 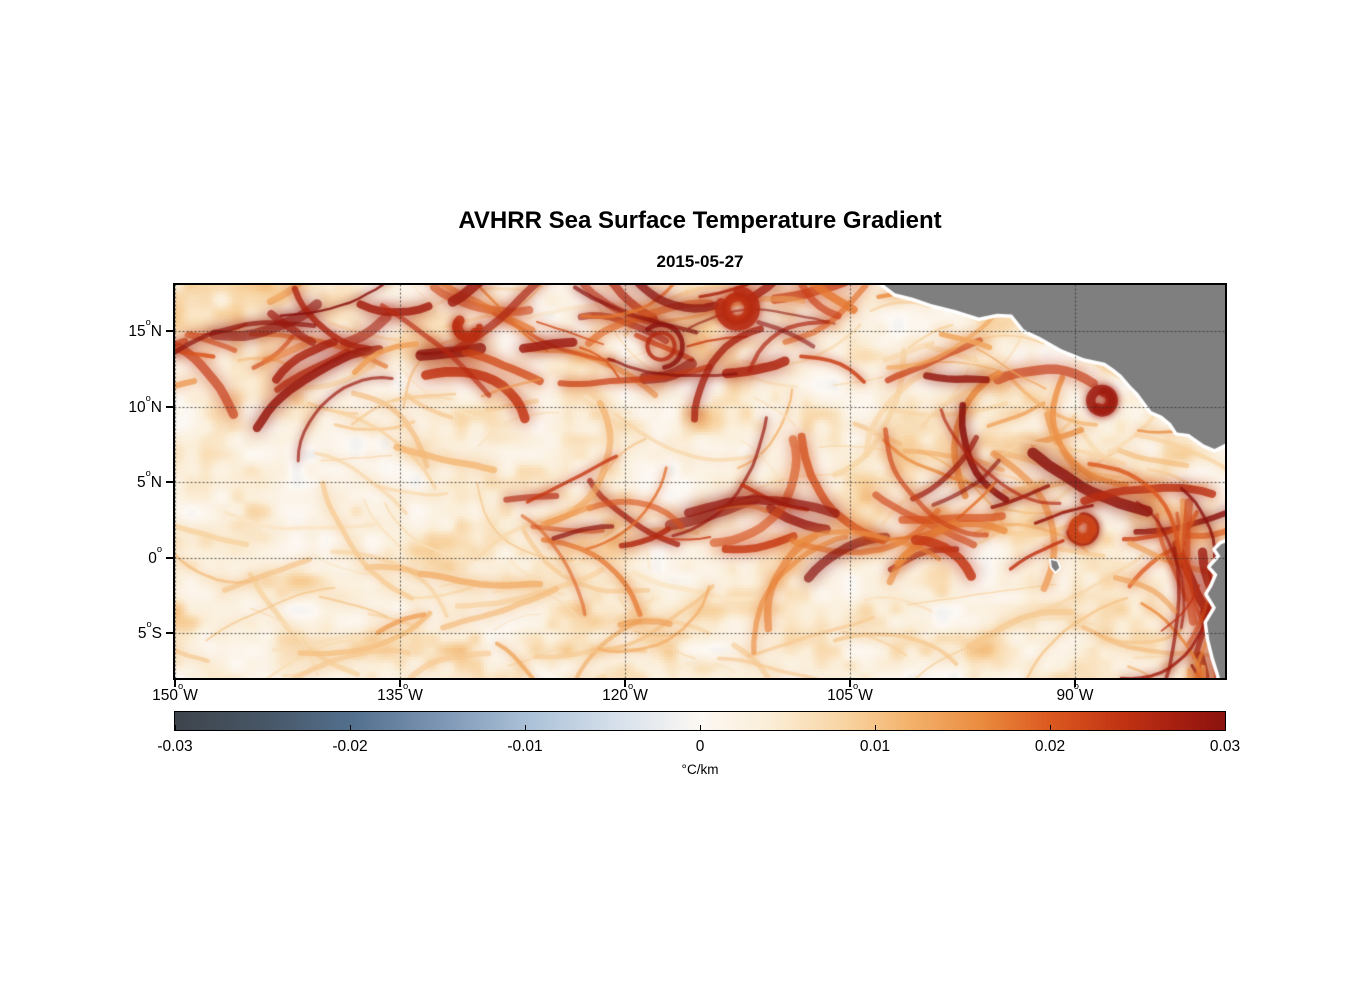 What do you see at coordinates (850, 692) in the screenshot?
I see `x-axis-tick-label: 105oW` at bounding box center [850, 692].